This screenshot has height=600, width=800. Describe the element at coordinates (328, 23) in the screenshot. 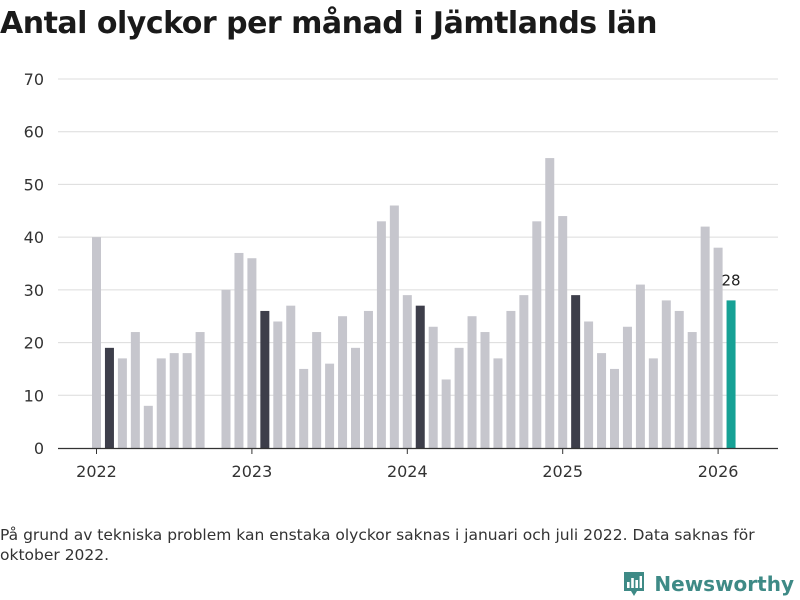

I see `chart-title: Antal olyckor per månad i Jämtlands län` at that location.